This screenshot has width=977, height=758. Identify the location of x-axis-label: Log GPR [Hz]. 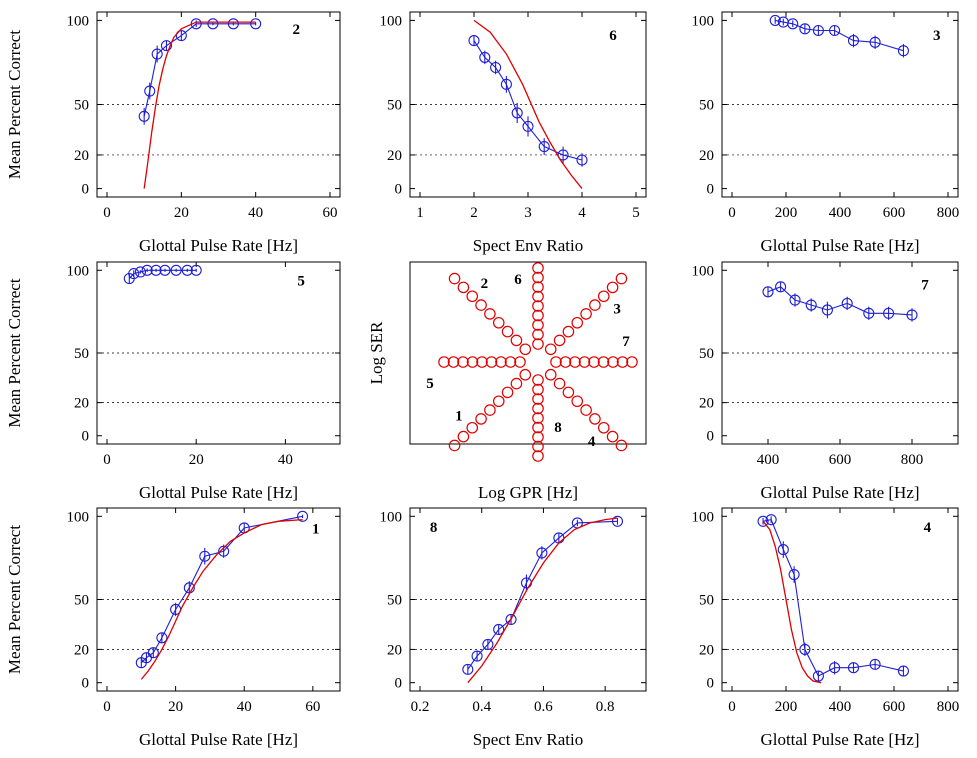
(528, 492).